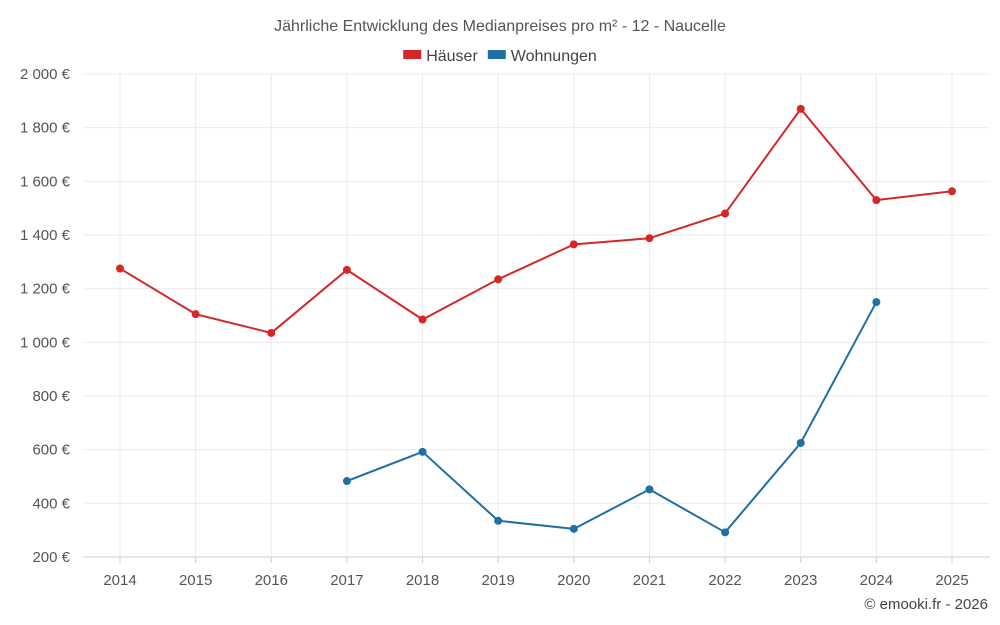 The image size is (1000, 625). I want to click on legend: Häuser Wohnungen, so click(500, 56).